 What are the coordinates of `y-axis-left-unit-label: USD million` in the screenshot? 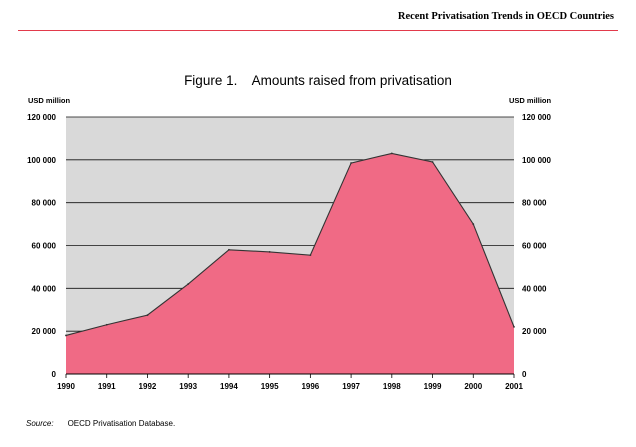 It's located at (49, 100).